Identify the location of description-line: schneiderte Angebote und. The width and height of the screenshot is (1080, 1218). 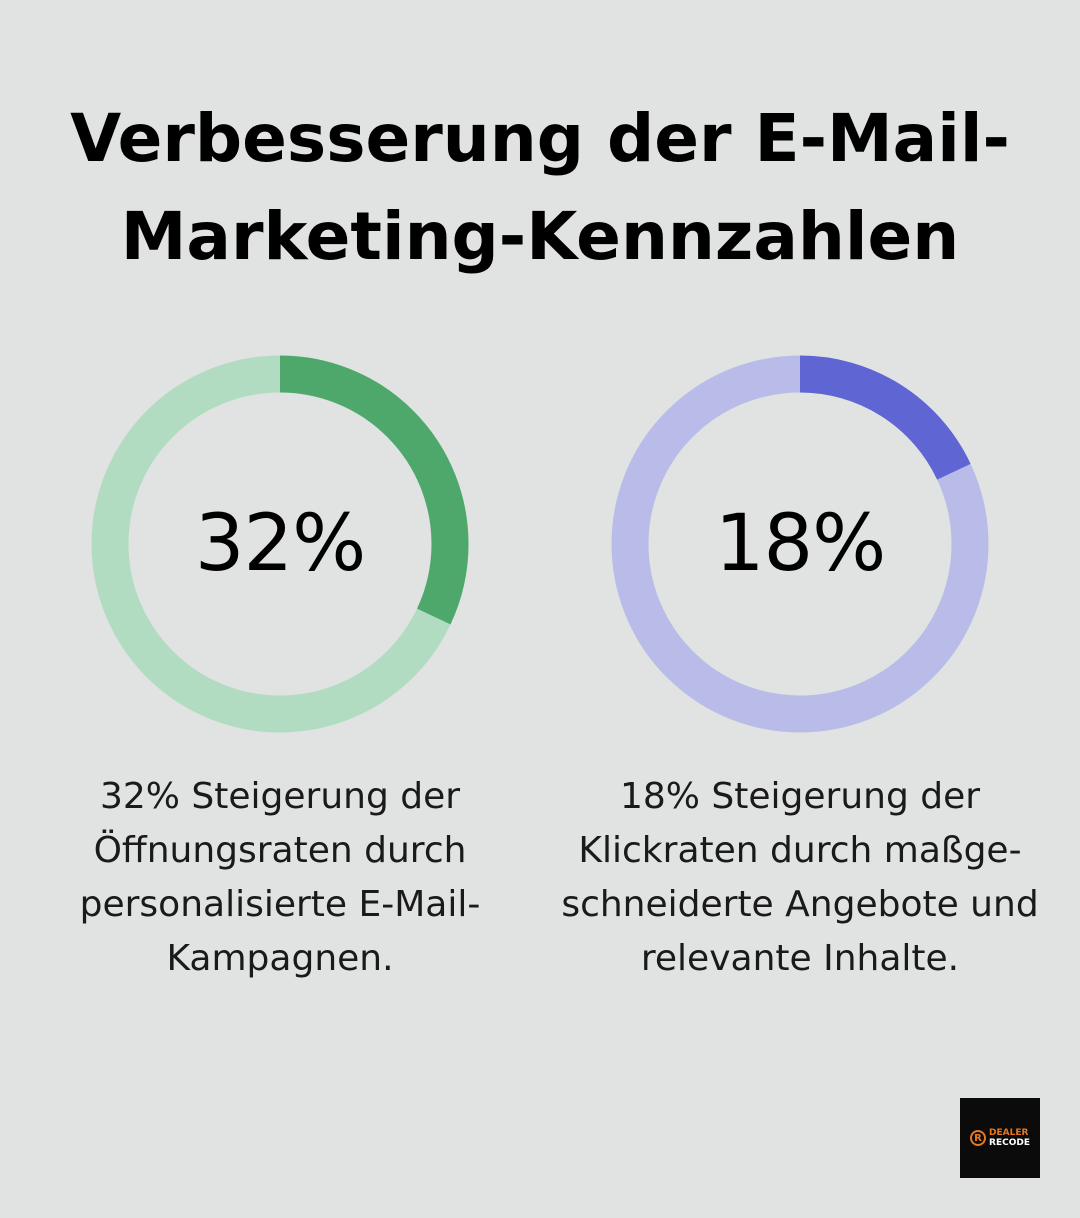
(800, 904).